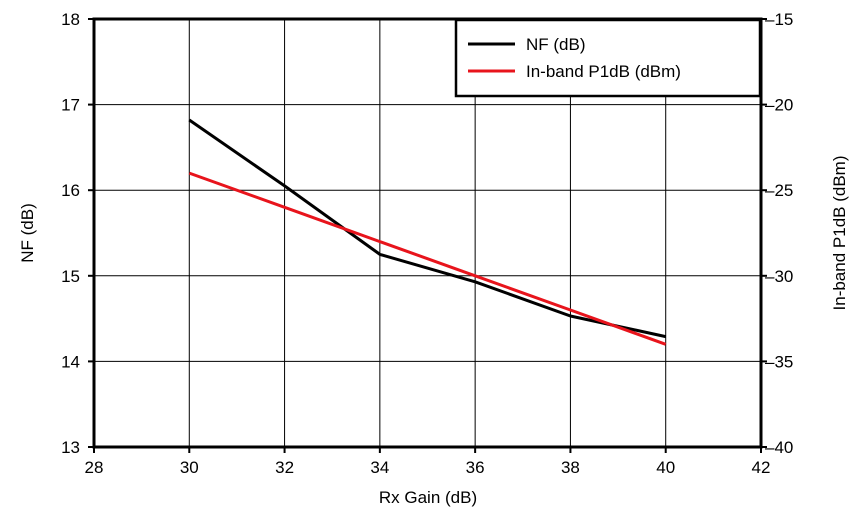  What do you see at coordinates (94, 467) in the screenshot?
I see `x-tick-label: 28` at bounding box center [94, 467].